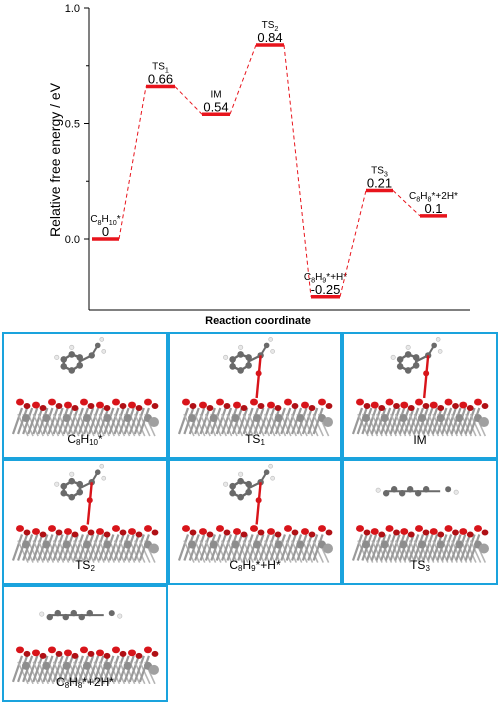  I want to click on y-tick-label: 1.0, so click(72, 9).